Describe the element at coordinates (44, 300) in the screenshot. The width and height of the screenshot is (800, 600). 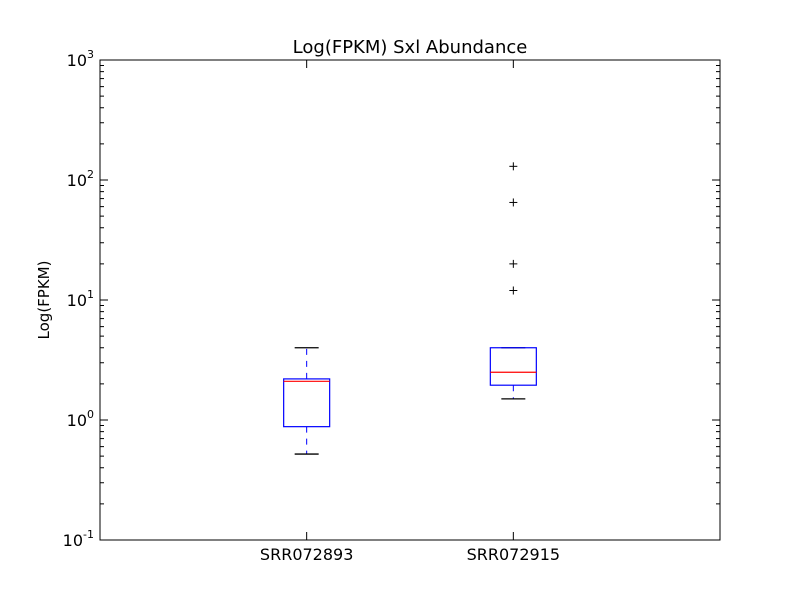
I see `y-axis-label: Log(FPKM)` at that location.